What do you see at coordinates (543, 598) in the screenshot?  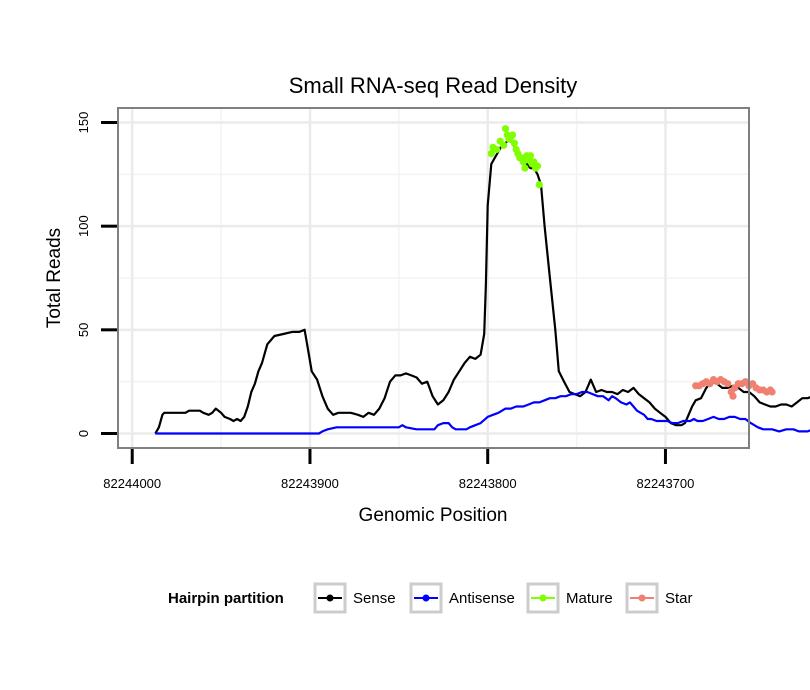 I see `legend-key-dot-mature` at bounding box center [543, 598].